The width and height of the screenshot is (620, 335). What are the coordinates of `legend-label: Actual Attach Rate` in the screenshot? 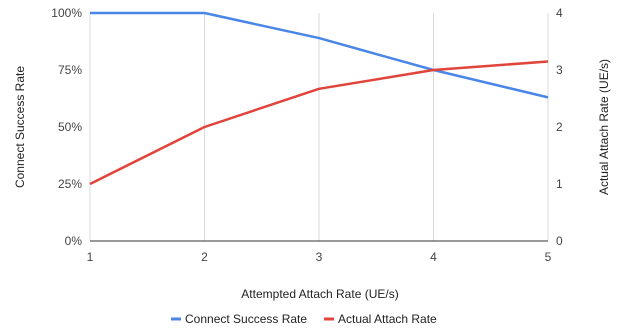 It's located at (387, 319).